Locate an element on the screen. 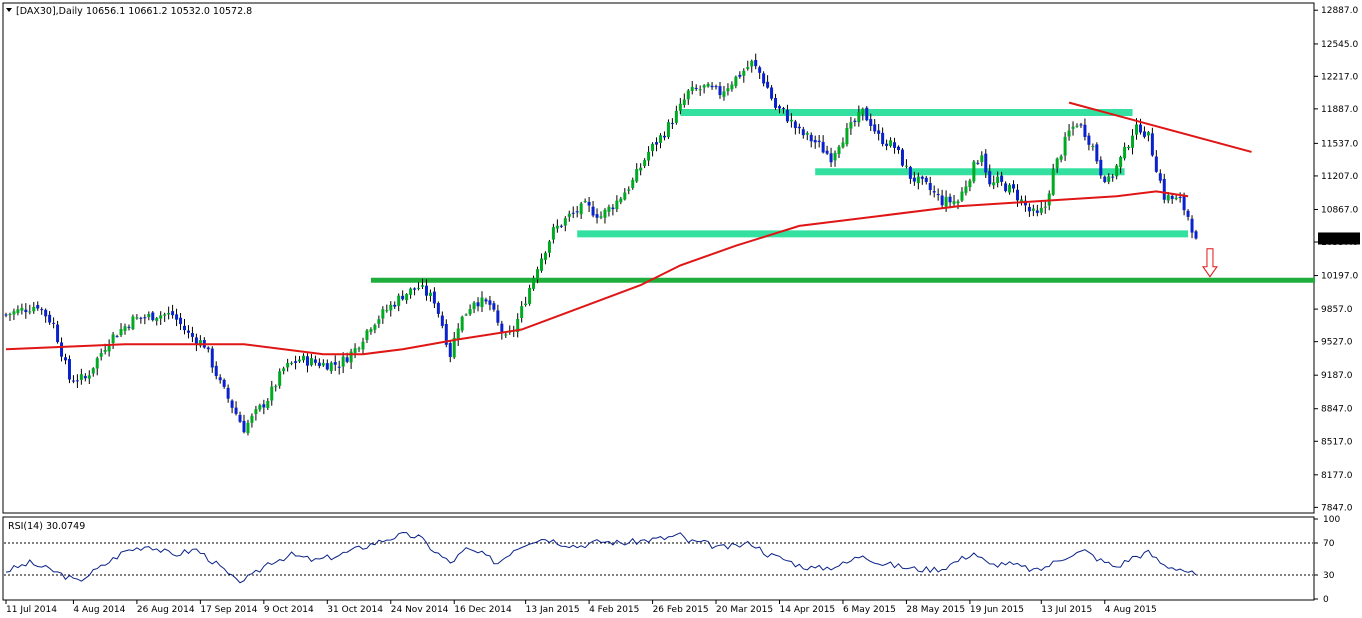 The height and width of the screenshot is (618, 1362). dropdown-triangle-icon is located at coordinates (9, 10).